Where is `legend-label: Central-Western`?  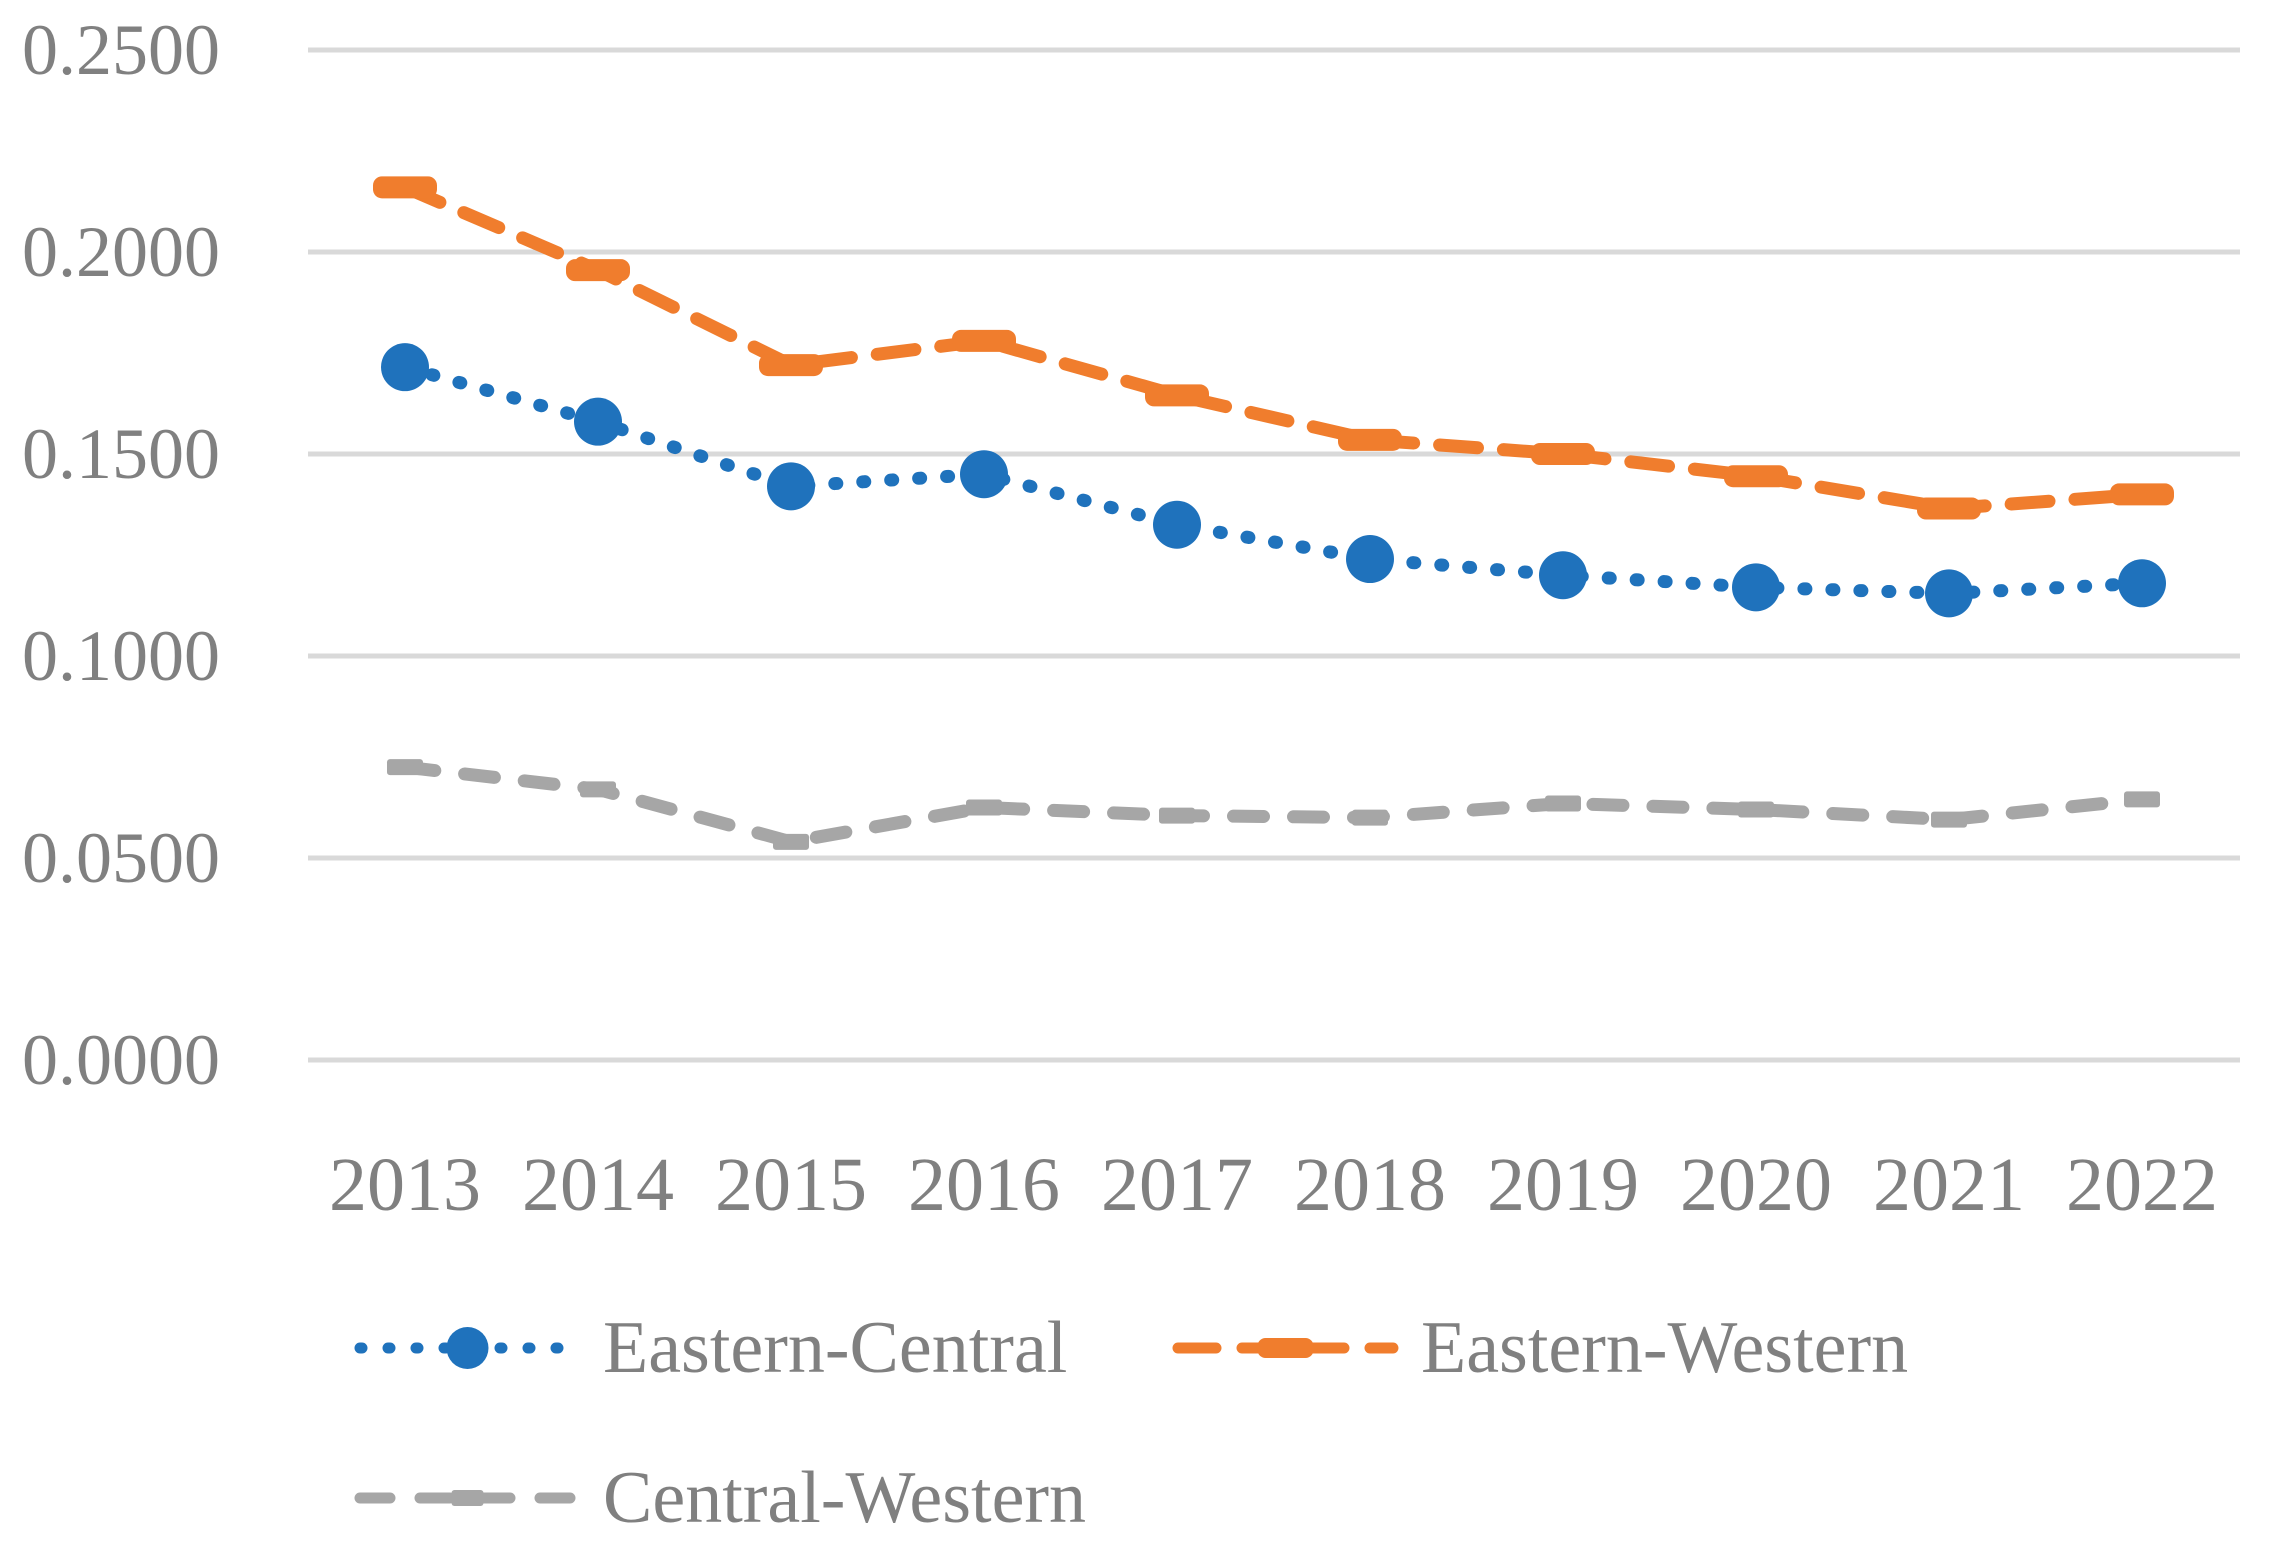 legend-label: Central-Western is located at coordinates (844, 1498).